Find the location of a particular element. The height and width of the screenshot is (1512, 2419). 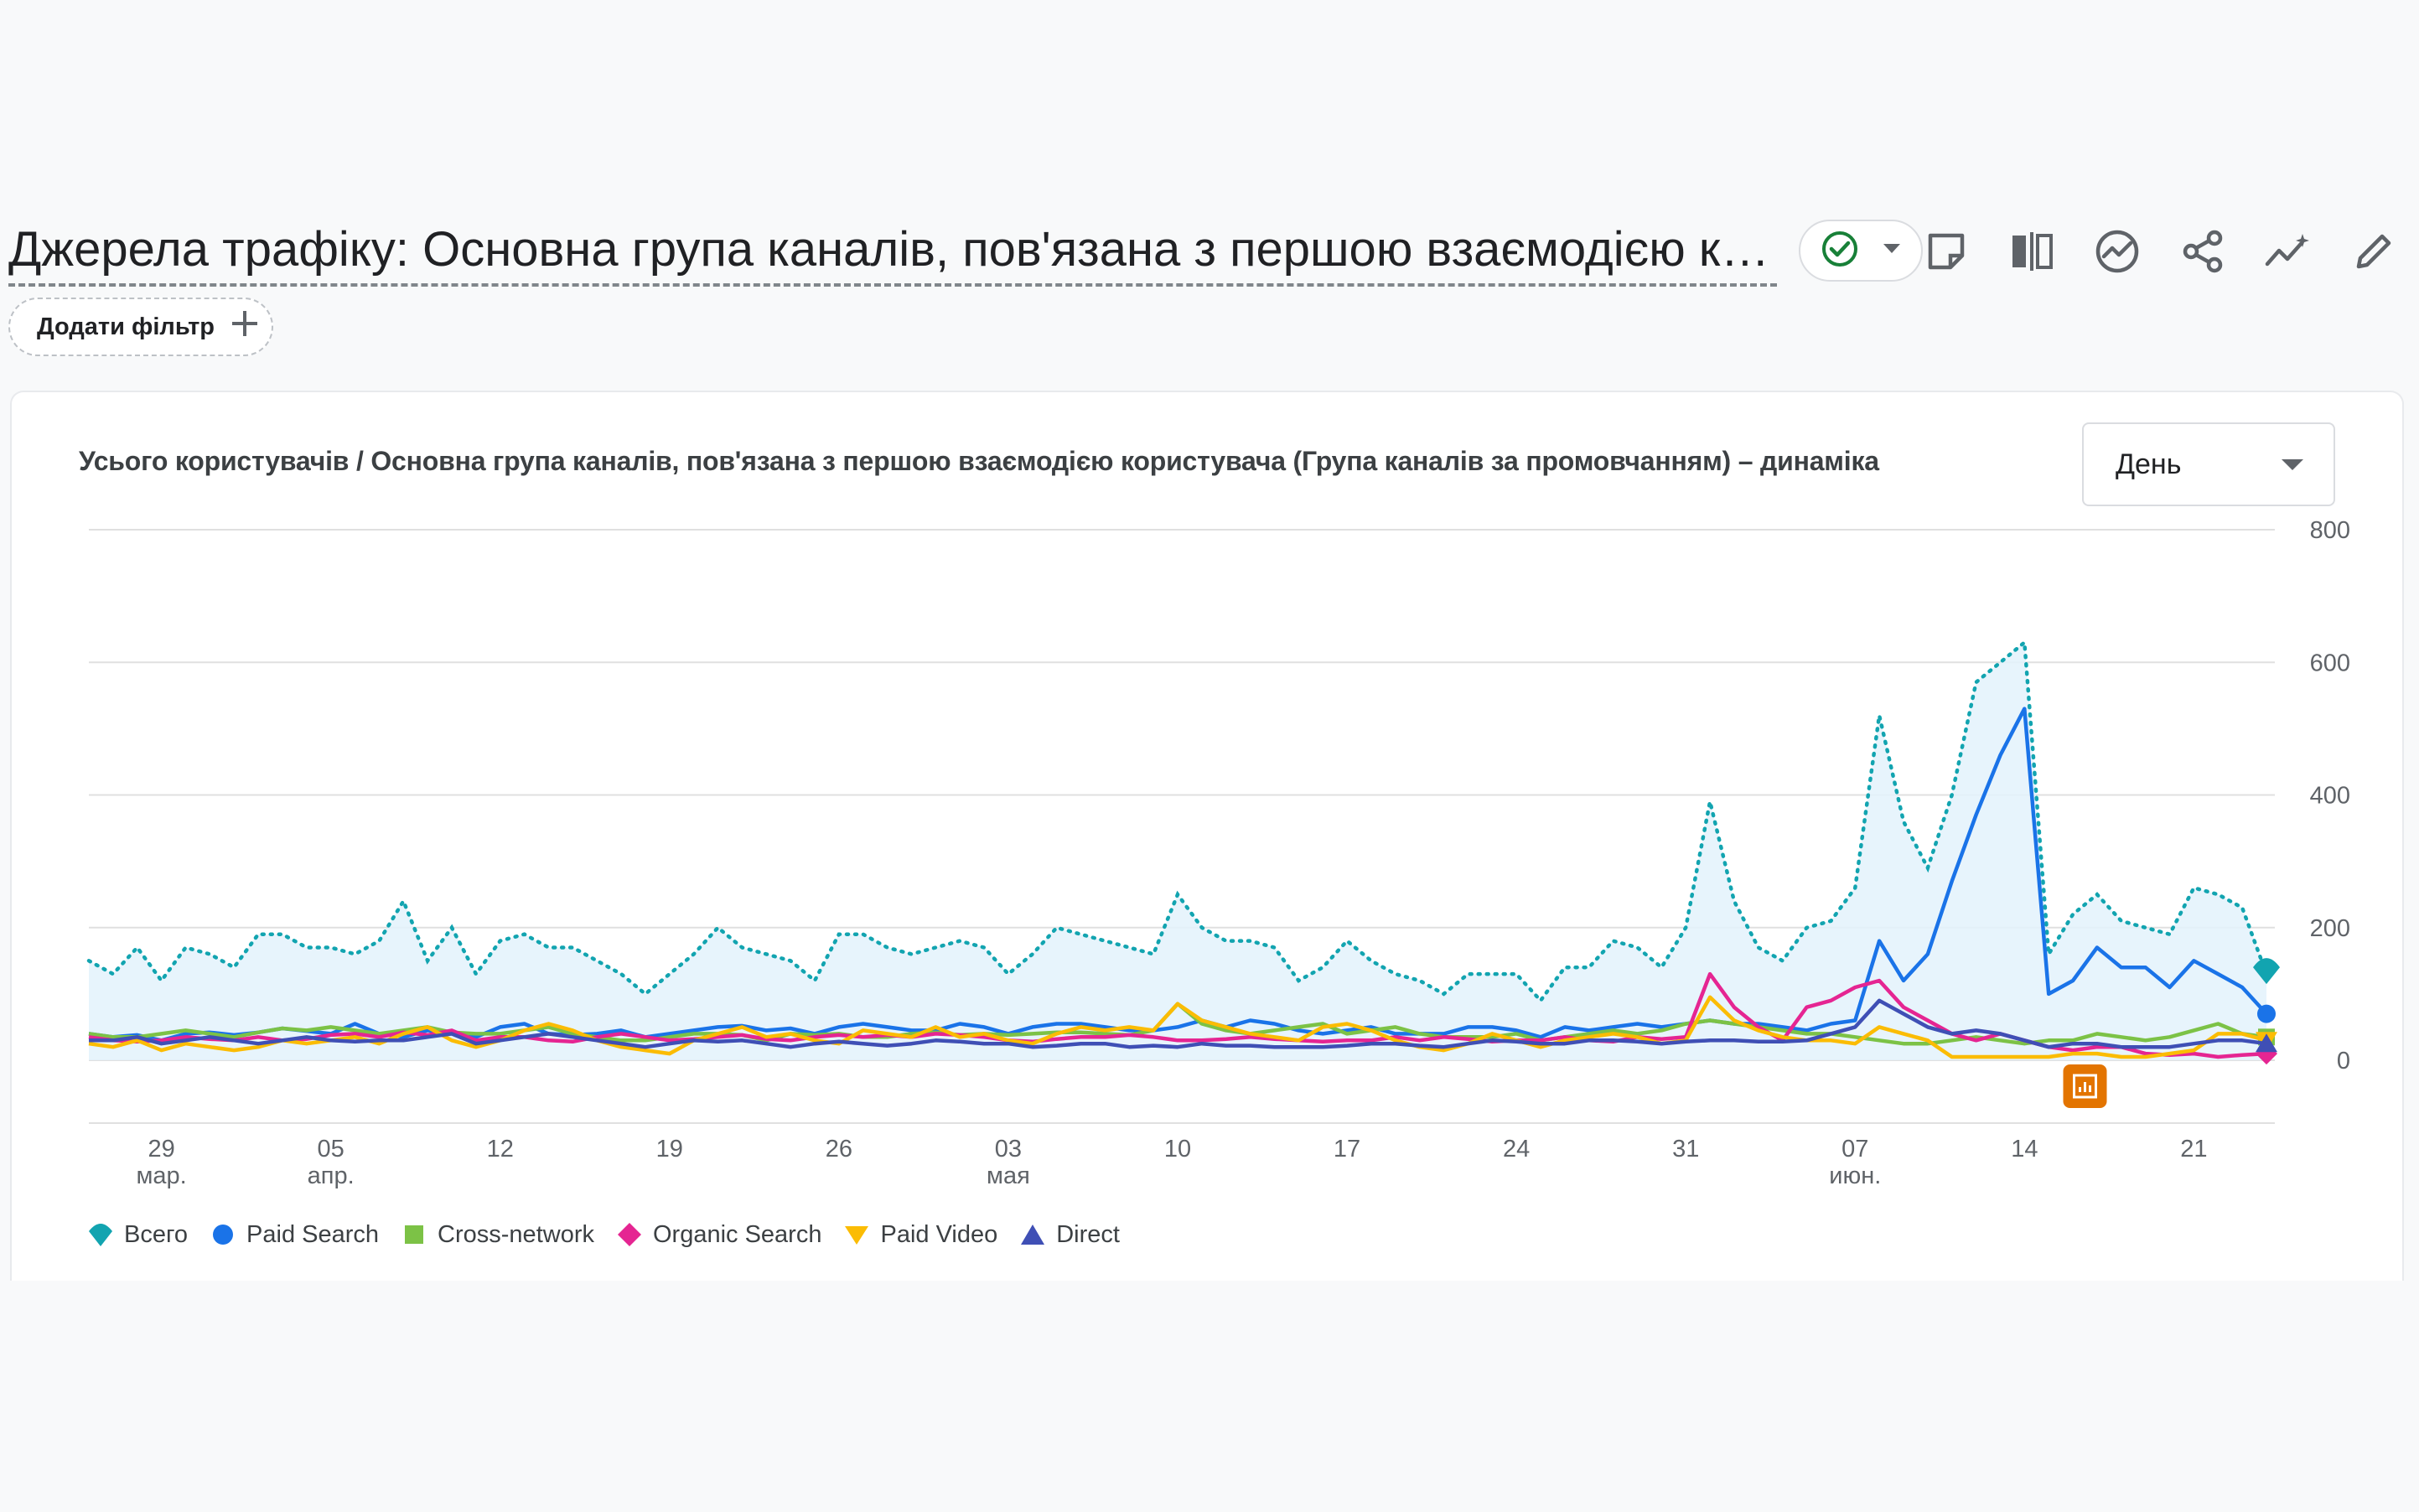

x-tick-label: 05 is located at coordinates (331, 1149).